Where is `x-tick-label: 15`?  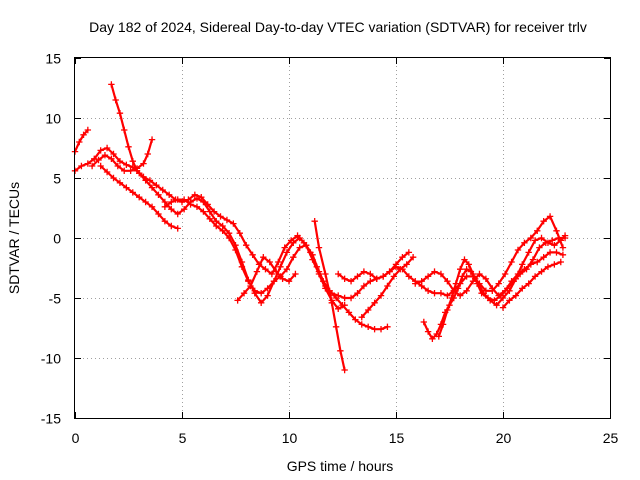
x-tick-label: 15 is located at coordinates (397, 438).